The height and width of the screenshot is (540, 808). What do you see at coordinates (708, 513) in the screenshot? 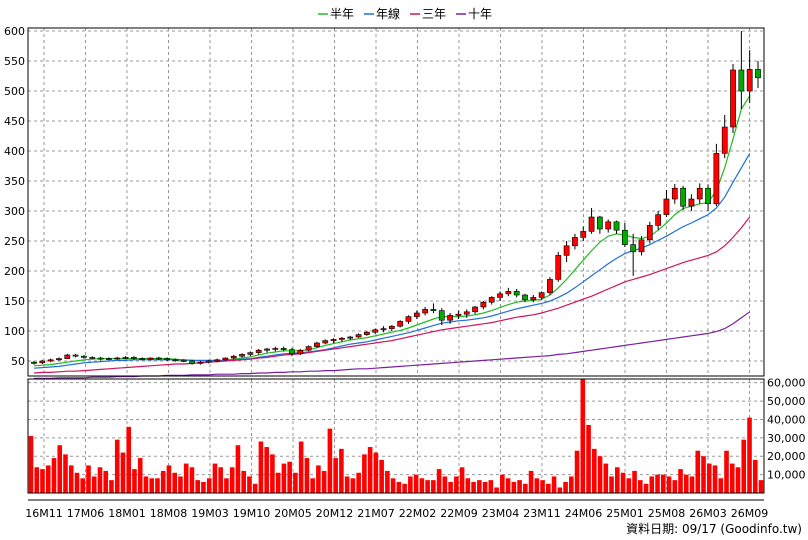
I see `x-tick-label: 26M03` at bounding box center [708, 513].